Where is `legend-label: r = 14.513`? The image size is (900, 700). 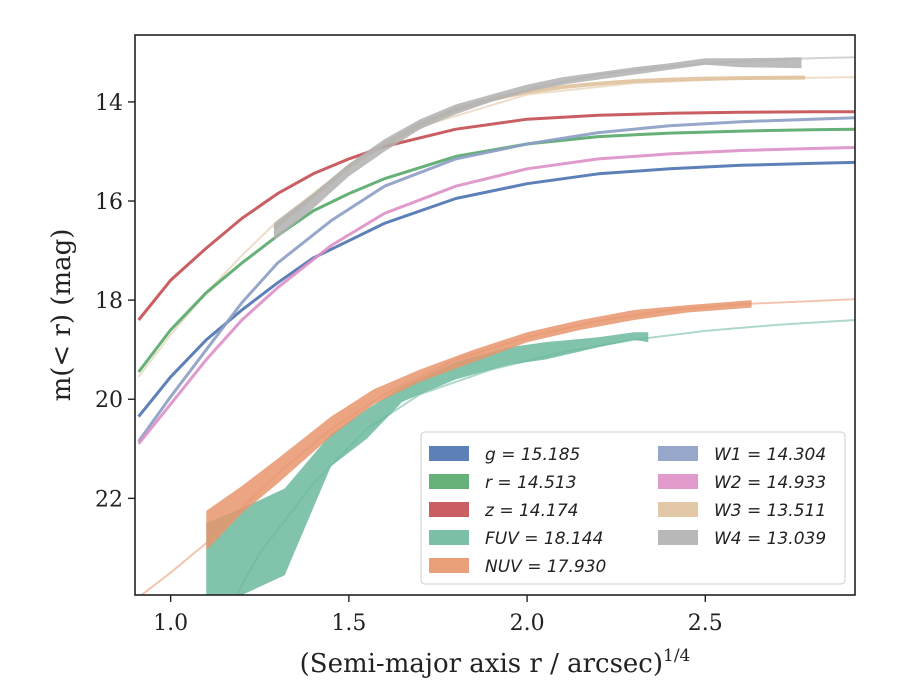
legend-label: r = 14.513 is located at coordinates (531, 483).